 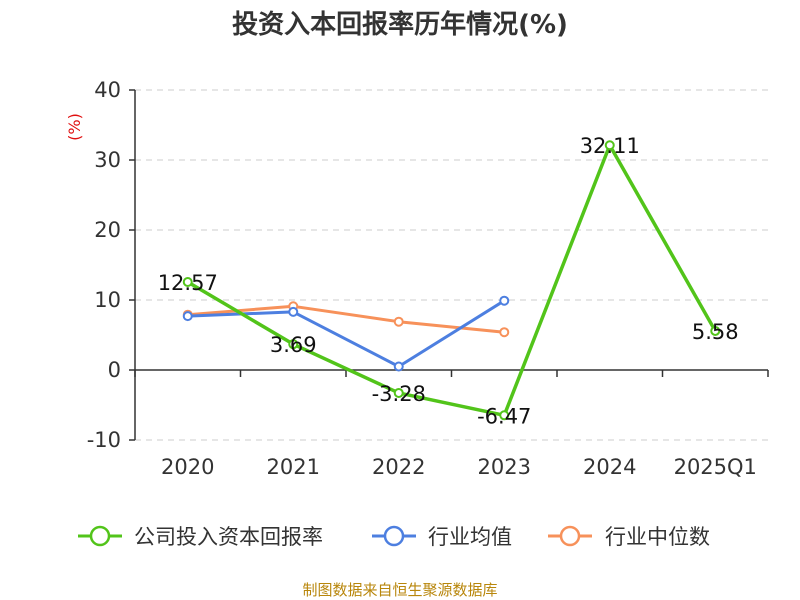 I want to click on x-tick-label: 2025Q1, so click(x=715, y=467).